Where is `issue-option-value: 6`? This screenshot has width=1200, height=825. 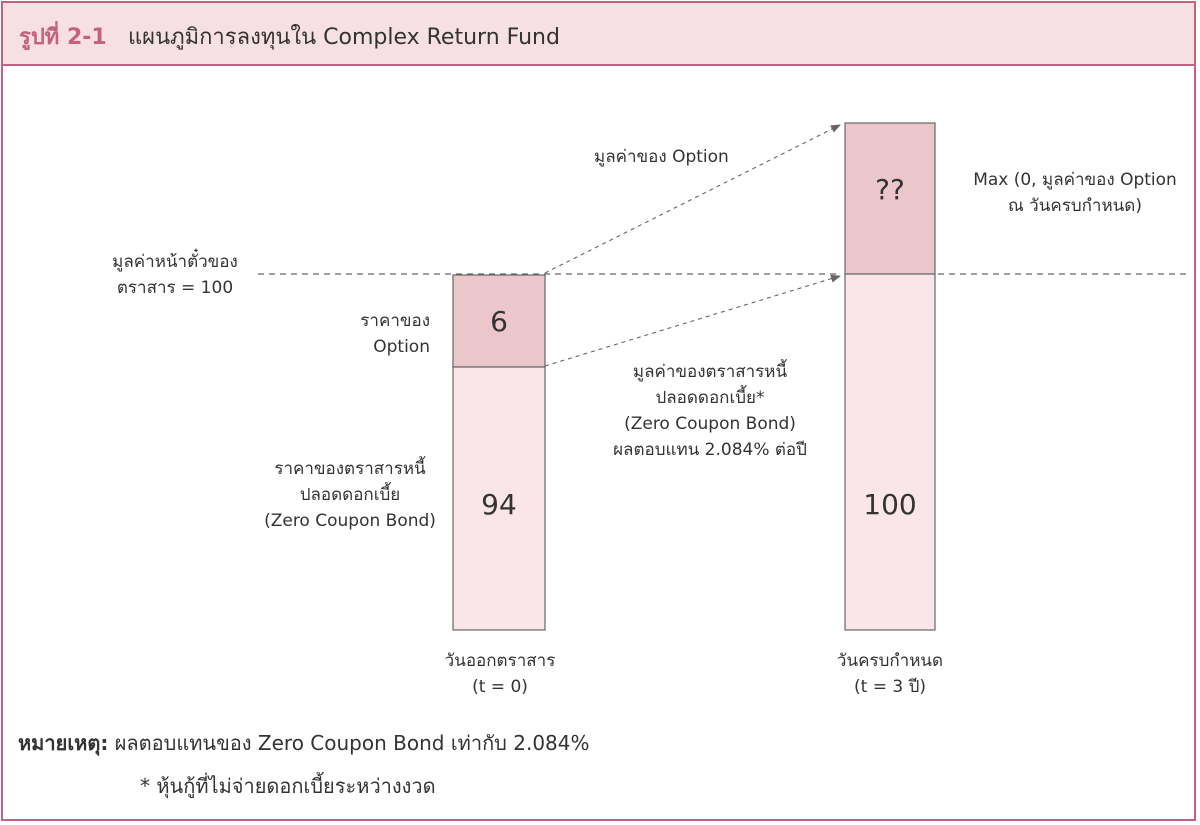 issue-option-value: 6 is located at coordinates (499, 321).